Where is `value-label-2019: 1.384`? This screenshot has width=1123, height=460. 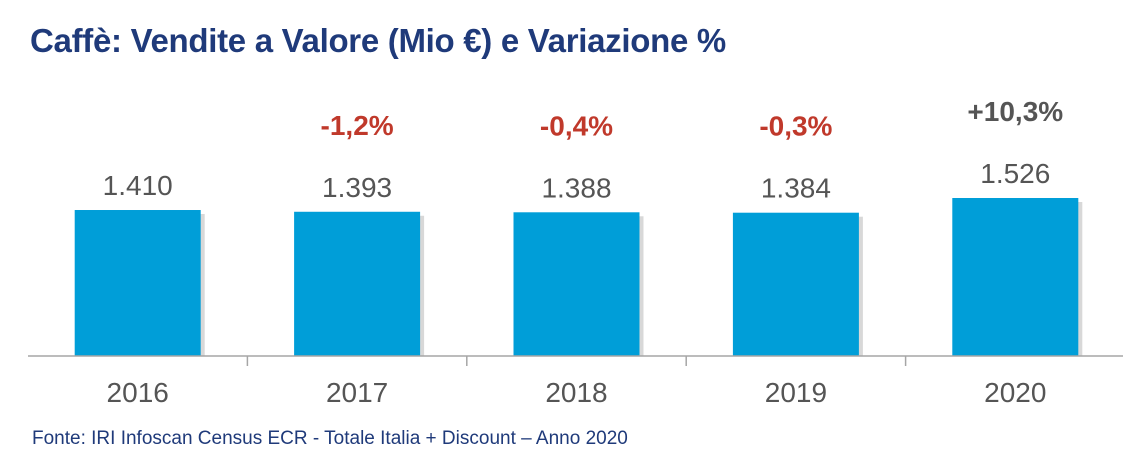
value-label-2019: 1.384 is located at coordinates (796, 188).